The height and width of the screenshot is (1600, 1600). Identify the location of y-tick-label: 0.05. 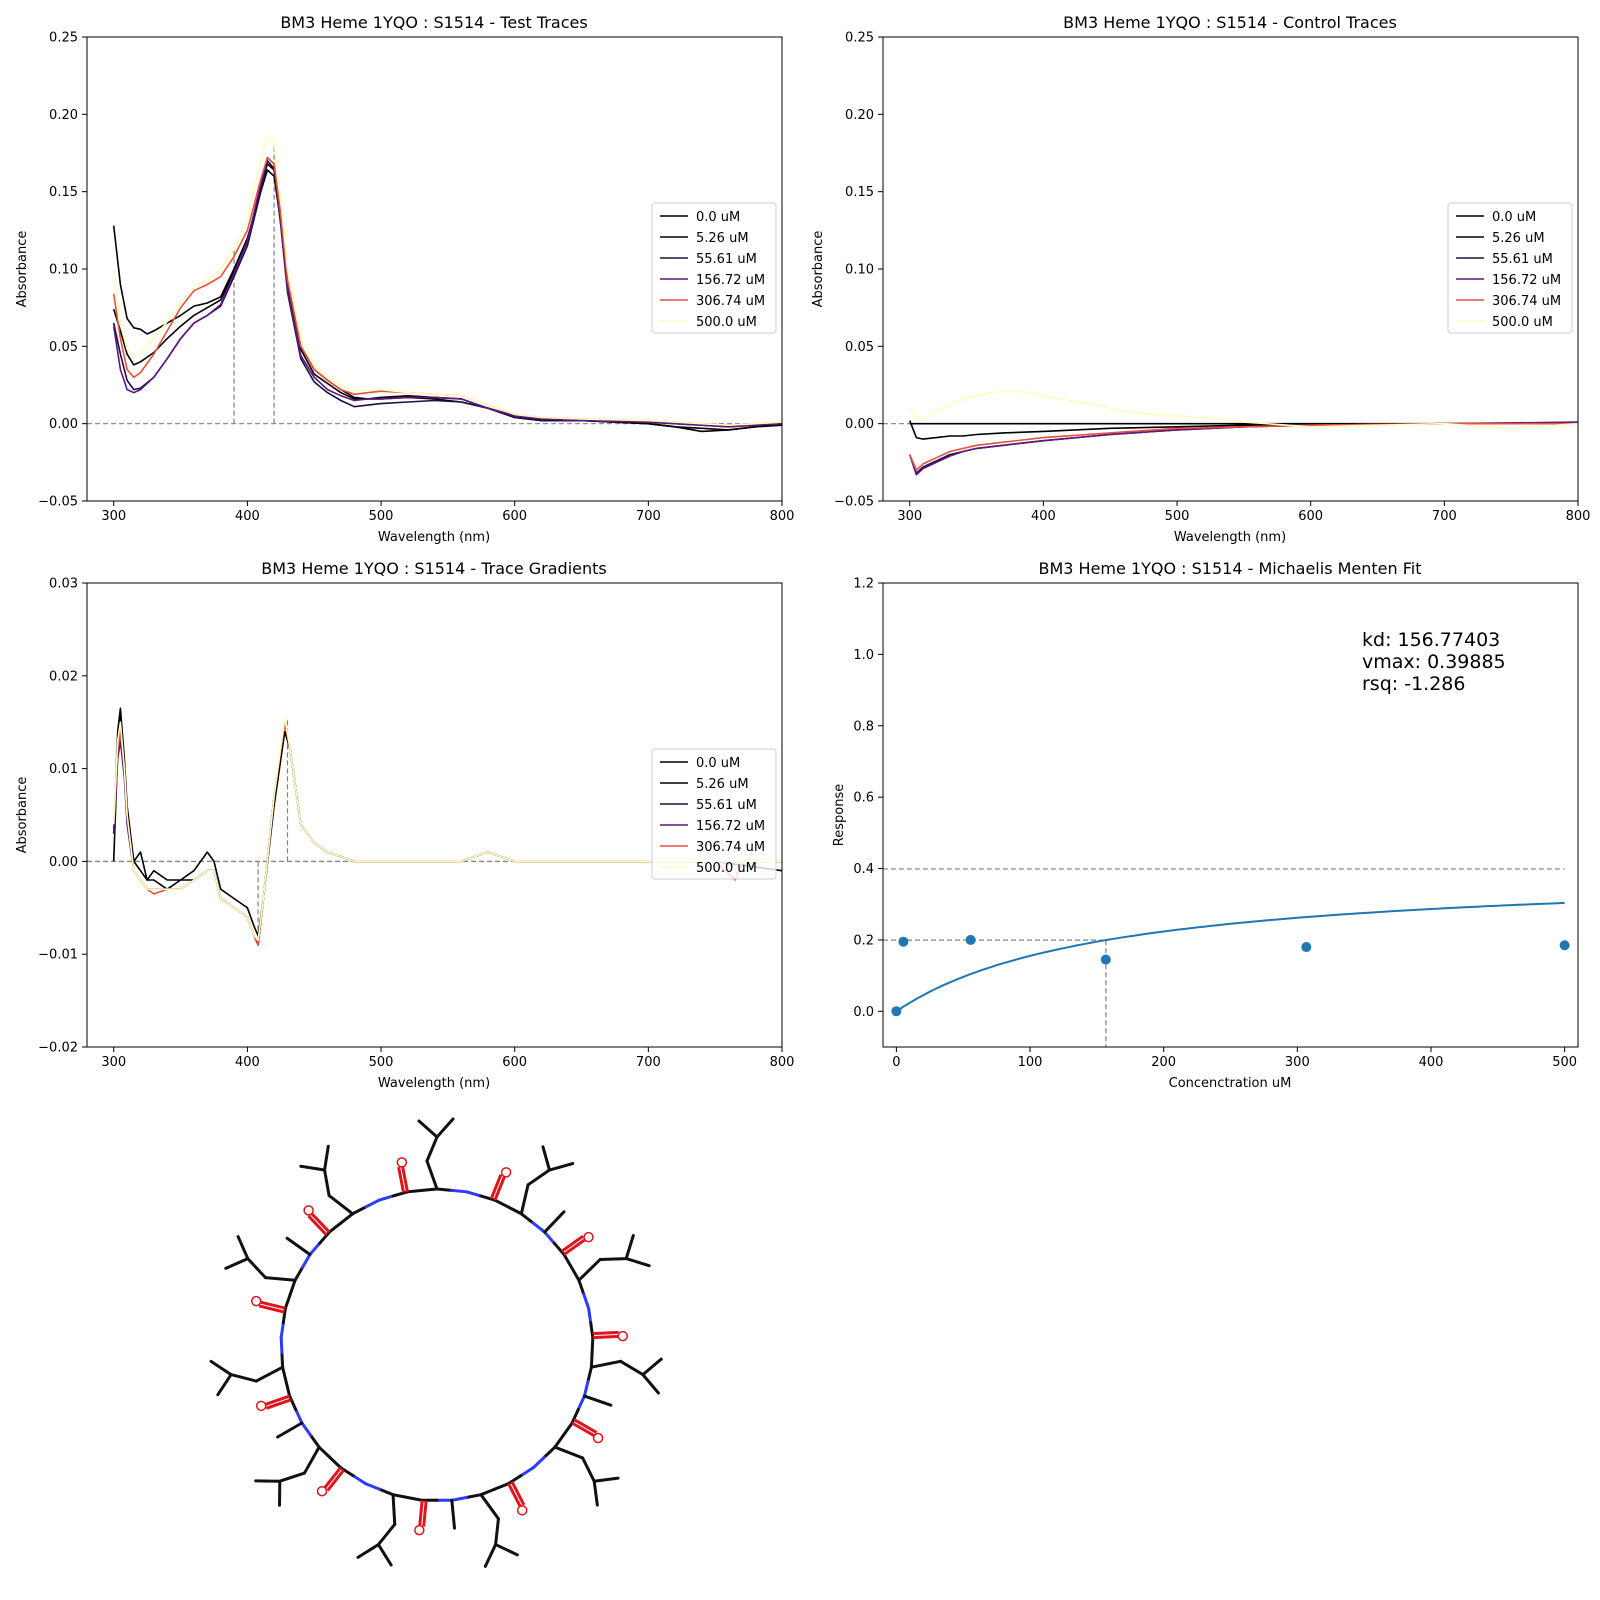
(63, 347).